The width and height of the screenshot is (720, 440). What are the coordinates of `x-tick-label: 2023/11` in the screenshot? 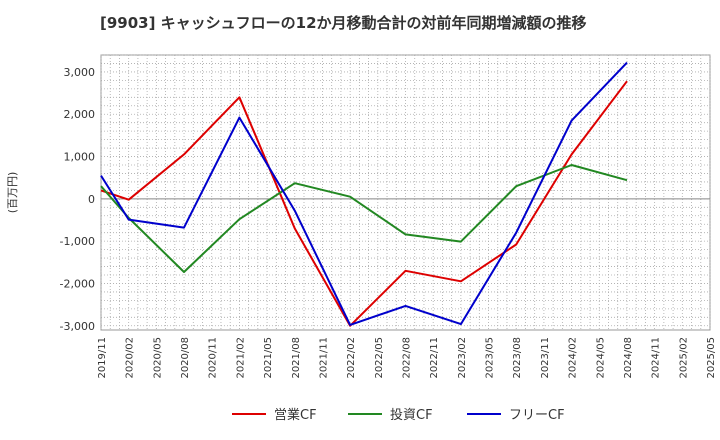 It's located at (545, 358).